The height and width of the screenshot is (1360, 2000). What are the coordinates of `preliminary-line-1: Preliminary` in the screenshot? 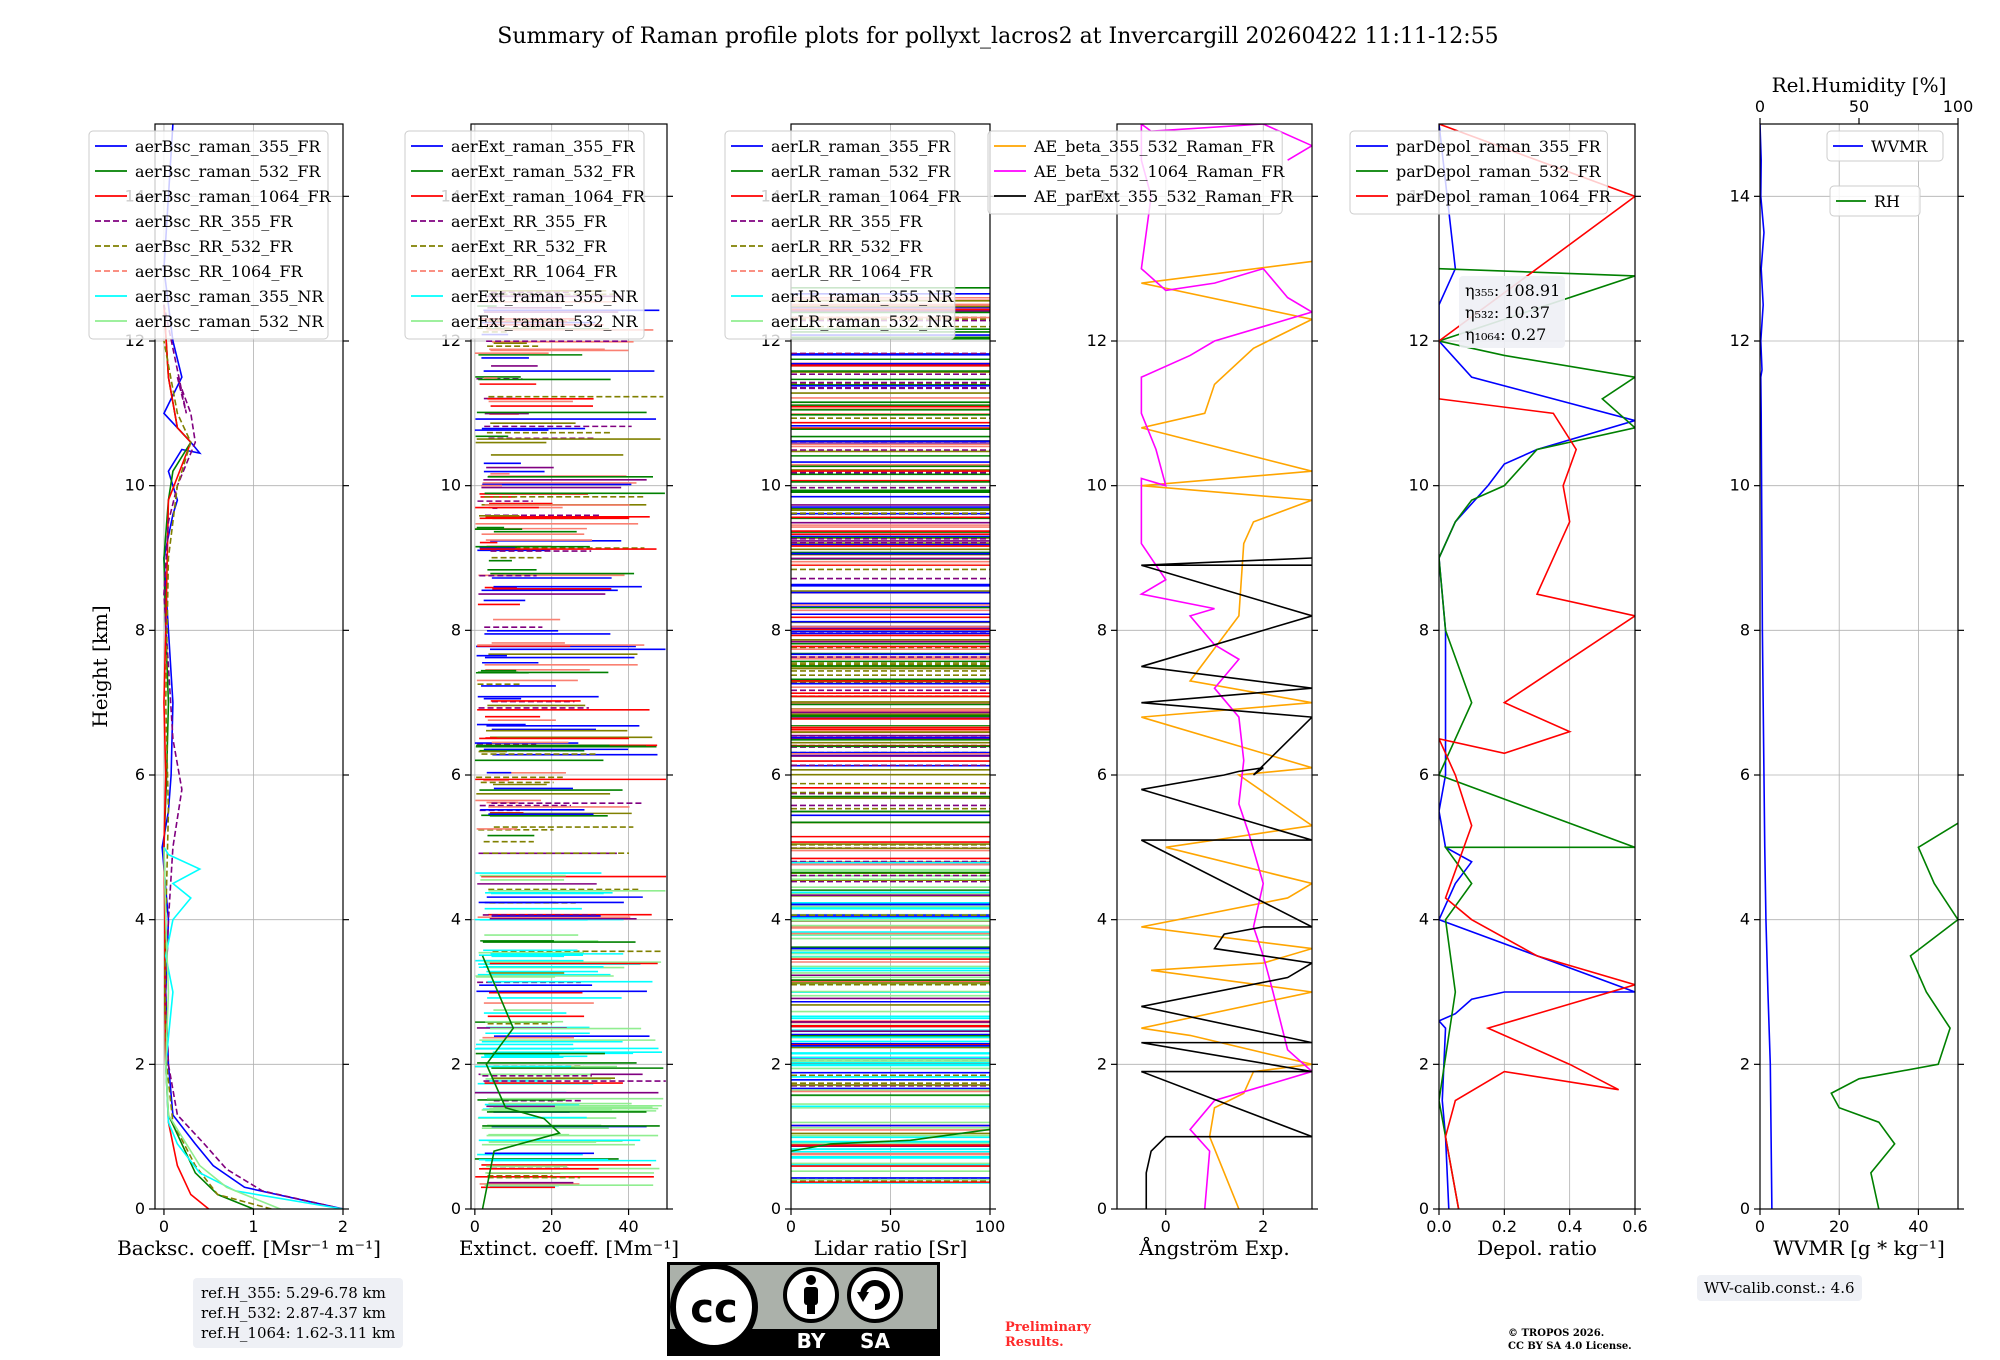 It's located at (1048, 1327).